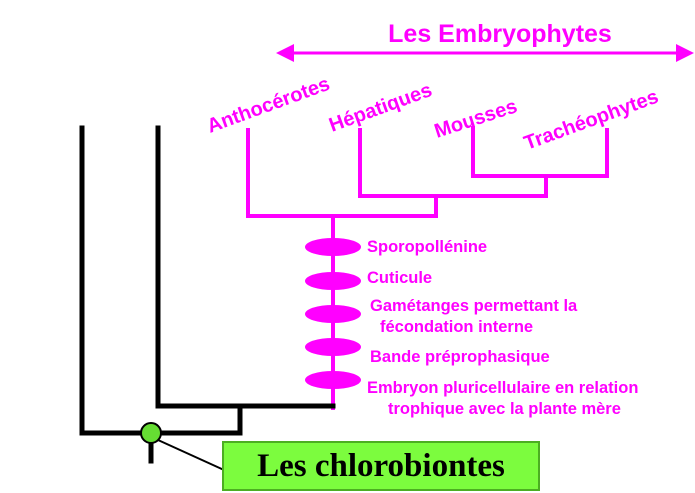 The height and width of the screenshot is (493, 695). Describe the element at coordinates (191, 455) in the screenshot. I see `root-label-pointer` at that location.